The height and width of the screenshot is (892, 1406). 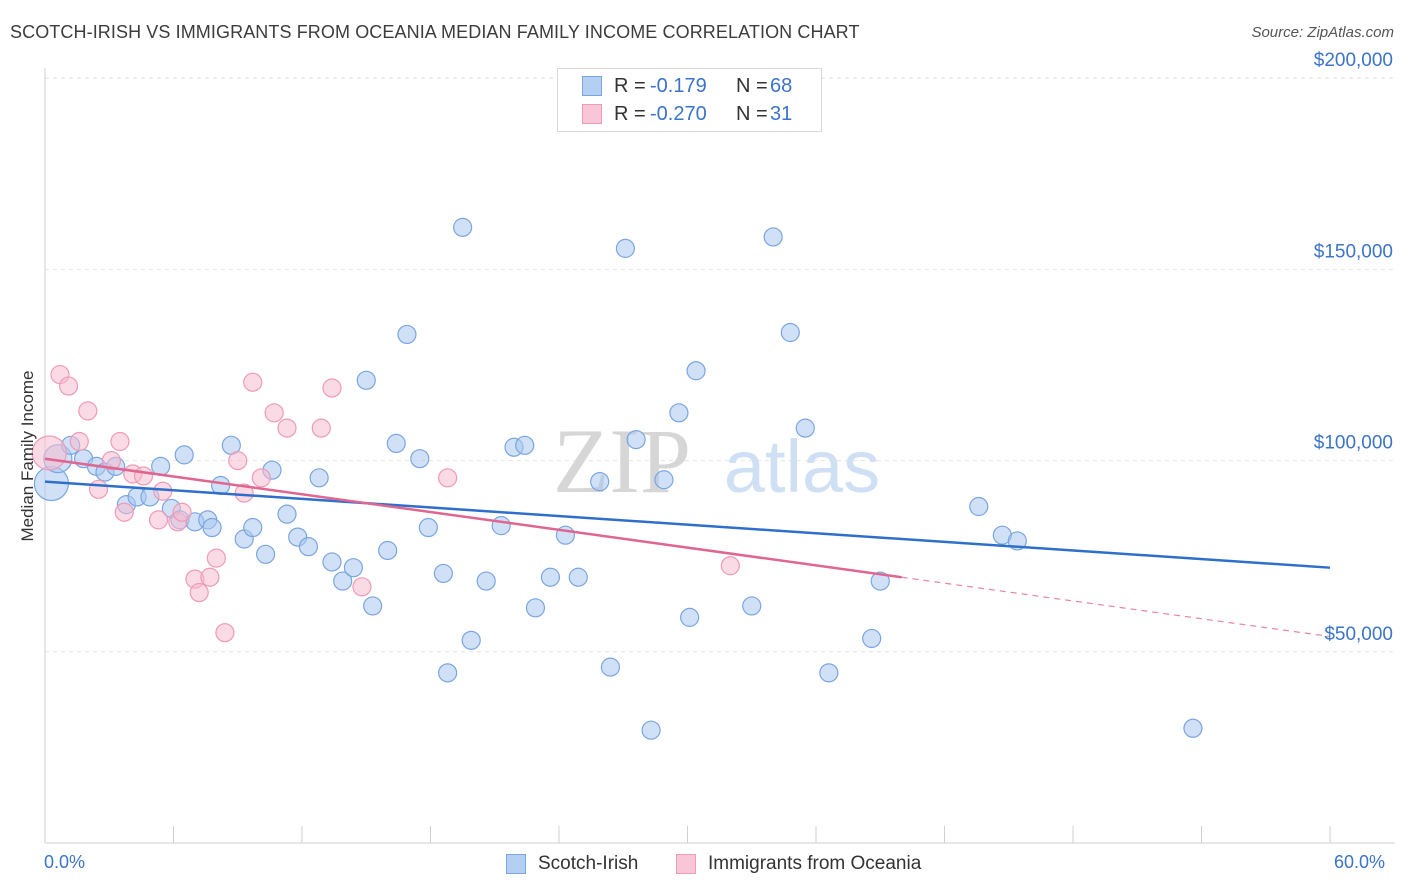 What do you see at coordinates (752, 113) in the screenshot?
I see `legend-n-label: N =` at bounding box center [752, 113].